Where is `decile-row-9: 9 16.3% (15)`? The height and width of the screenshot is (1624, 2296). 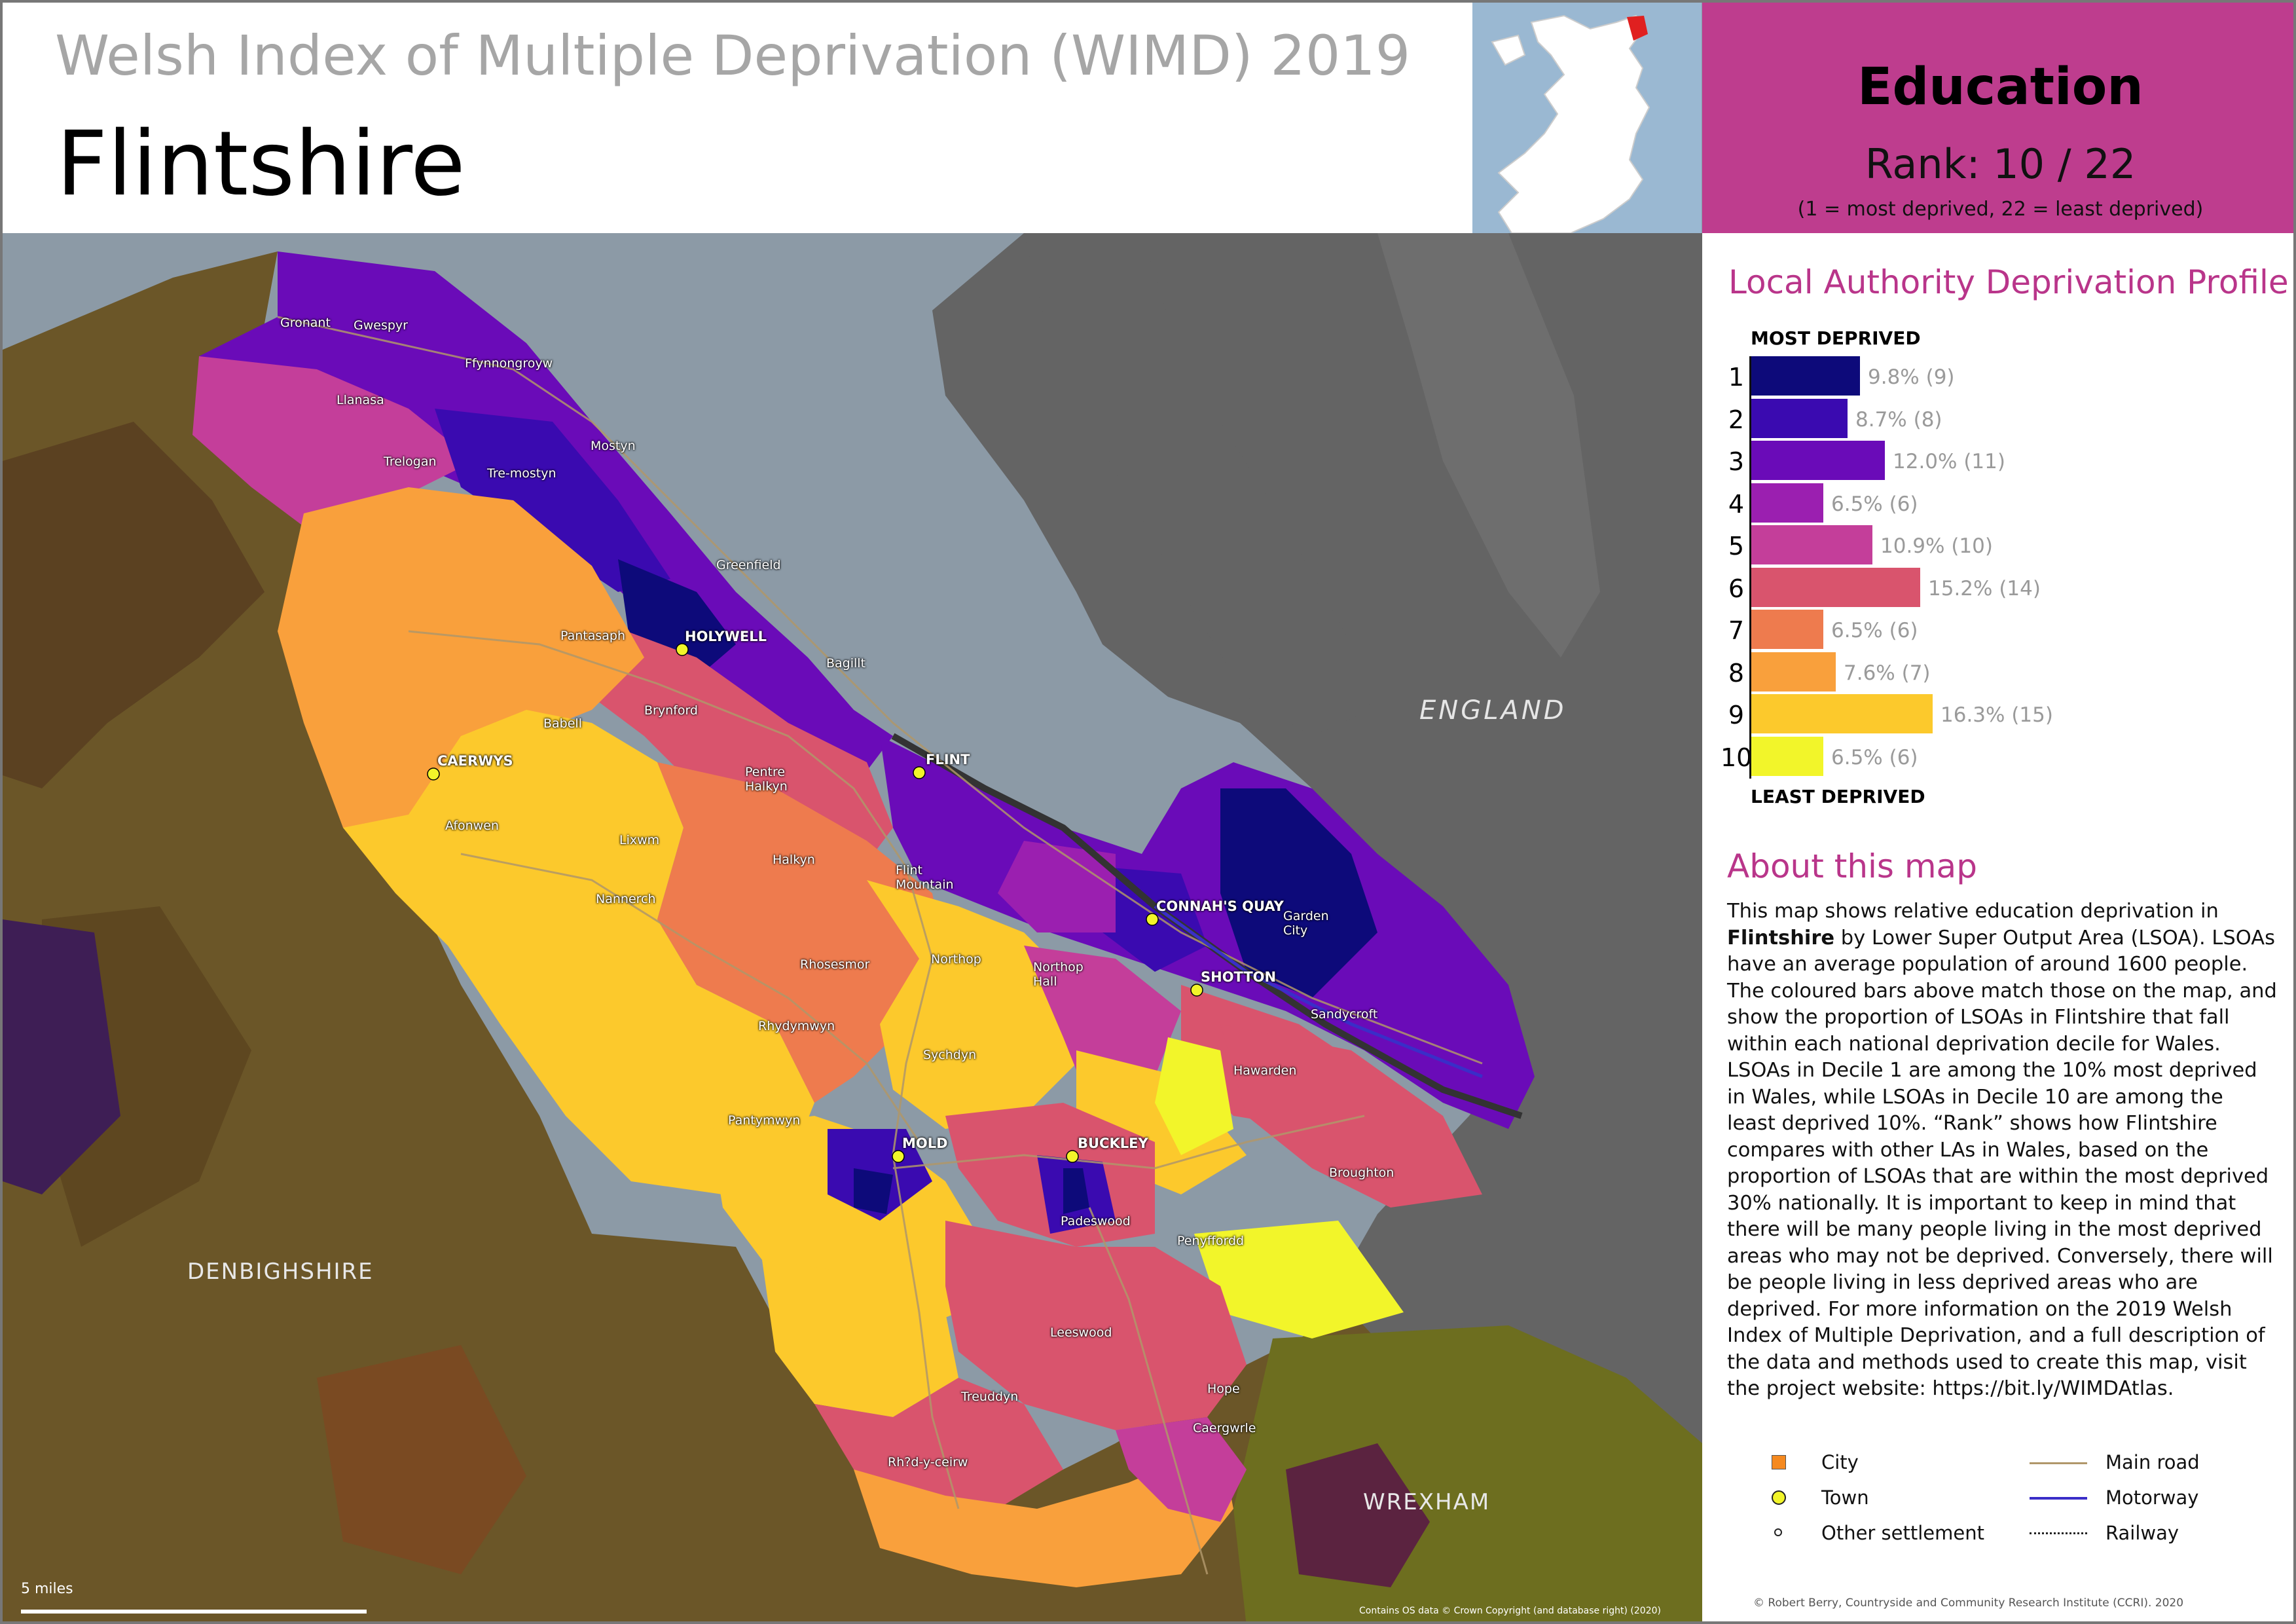
decile-row-9: 9 16.3% (15) is located at coordinates (1997, 715).